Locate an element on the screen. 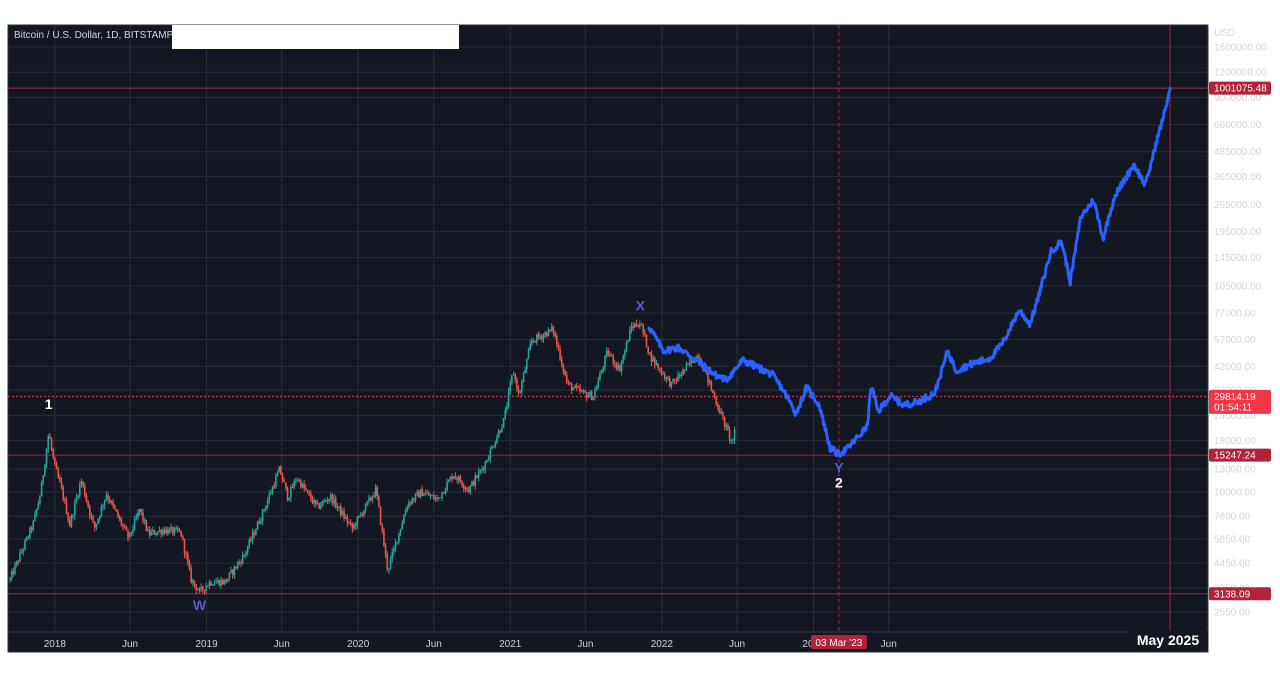 The width and height of the screenshot is (1280, 682). wave-label: Y is located at coordinates (839, 467).